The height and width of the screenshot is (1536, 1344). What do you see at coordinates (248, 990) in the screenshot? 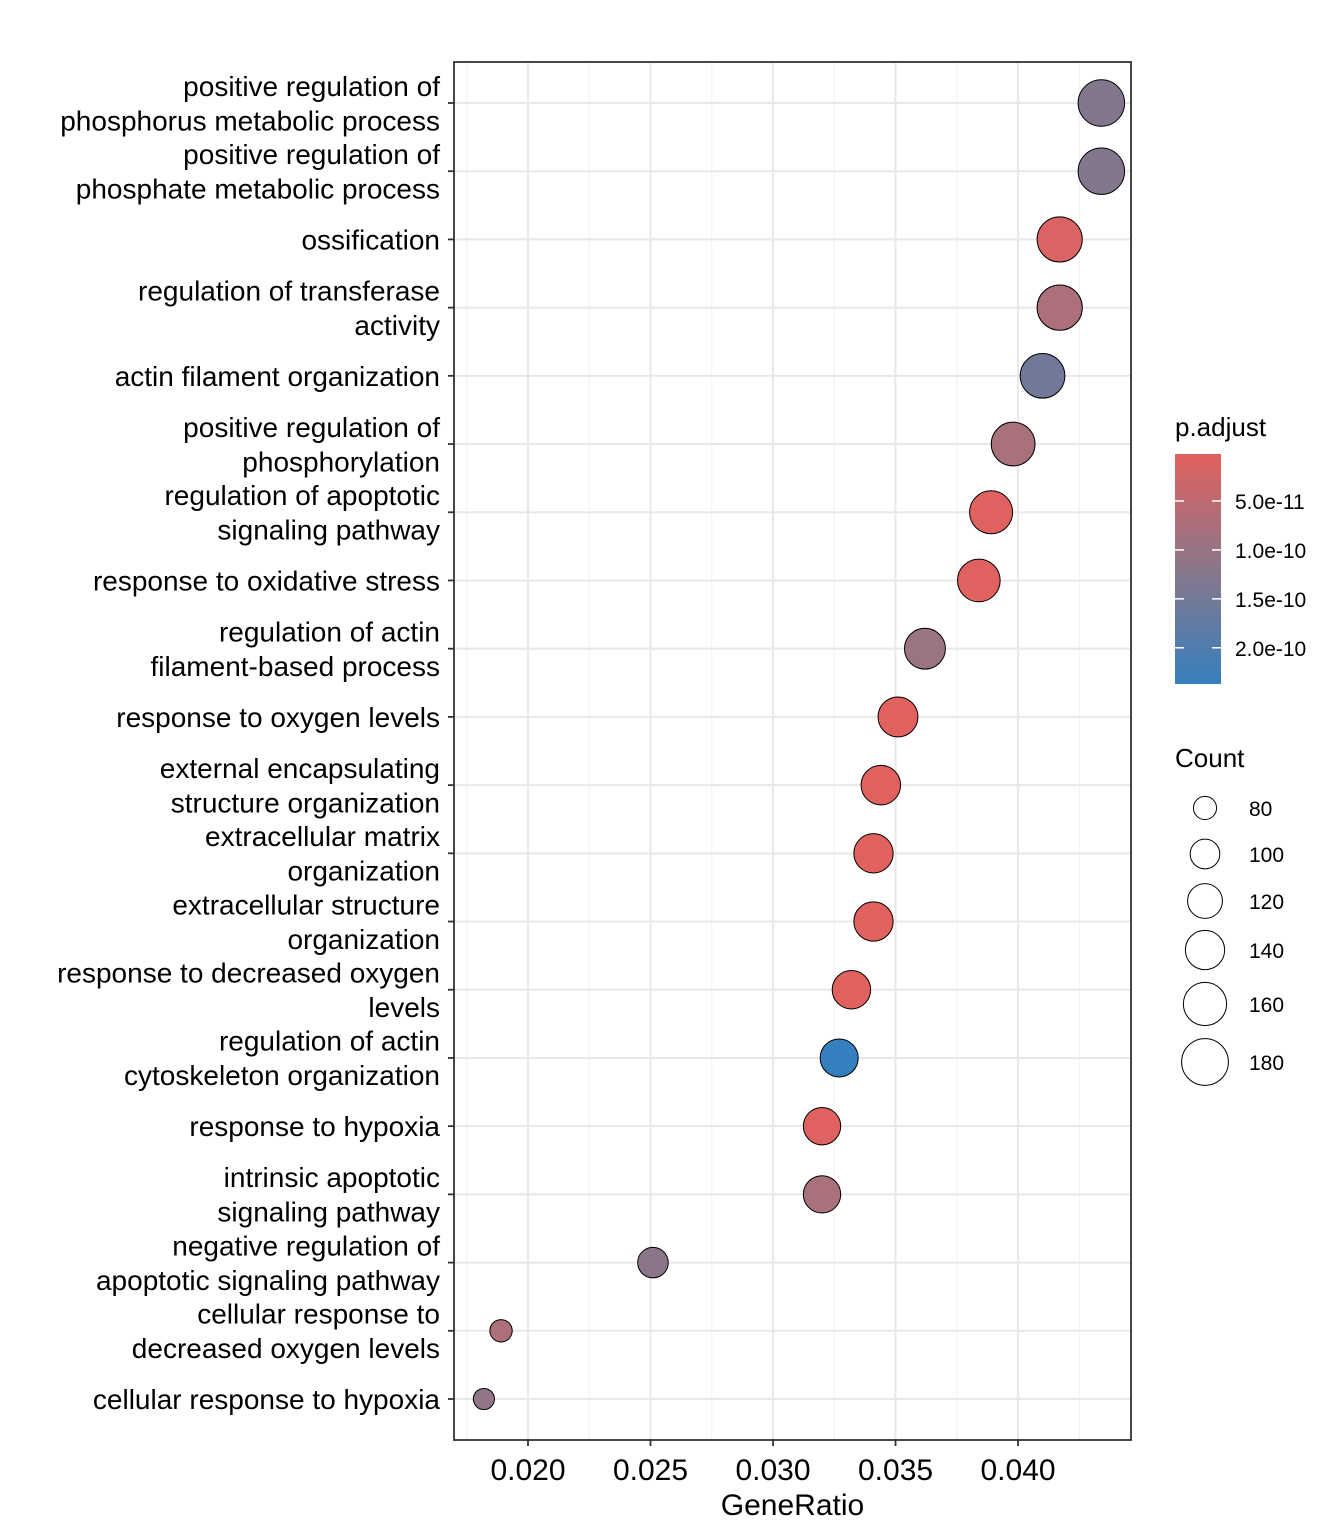
I see `y-tick-label: response to decreased oxygen levels` at bounding box center [248, 990].